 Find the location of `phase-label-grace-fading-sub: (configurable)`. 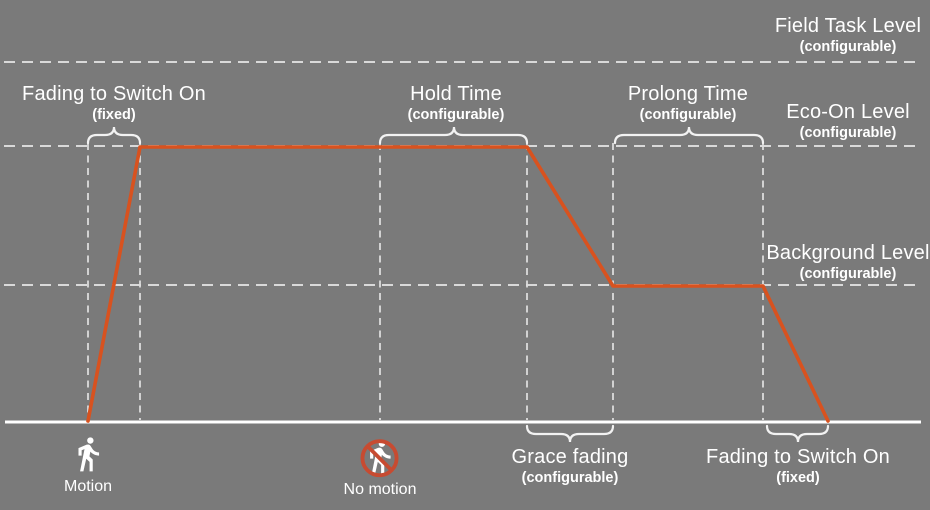

phase-label-grace-fading-sub: (configurable) is located at coordinates (570, 478).